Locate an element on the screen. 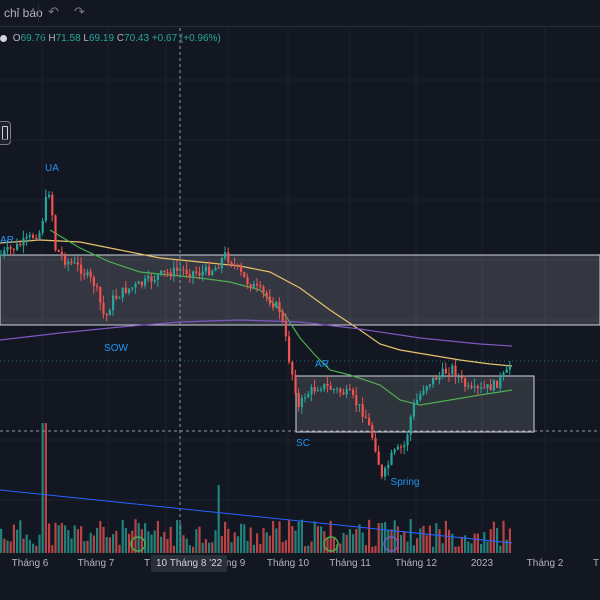  volume-trendline is located at coordinates (256, 516).